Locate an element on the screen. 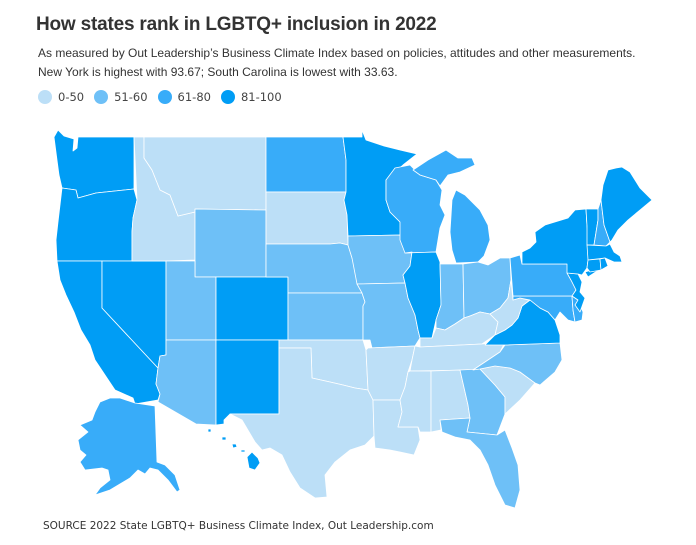 The image size is (696, 545). state-SD is located at coordinates (307, 218).